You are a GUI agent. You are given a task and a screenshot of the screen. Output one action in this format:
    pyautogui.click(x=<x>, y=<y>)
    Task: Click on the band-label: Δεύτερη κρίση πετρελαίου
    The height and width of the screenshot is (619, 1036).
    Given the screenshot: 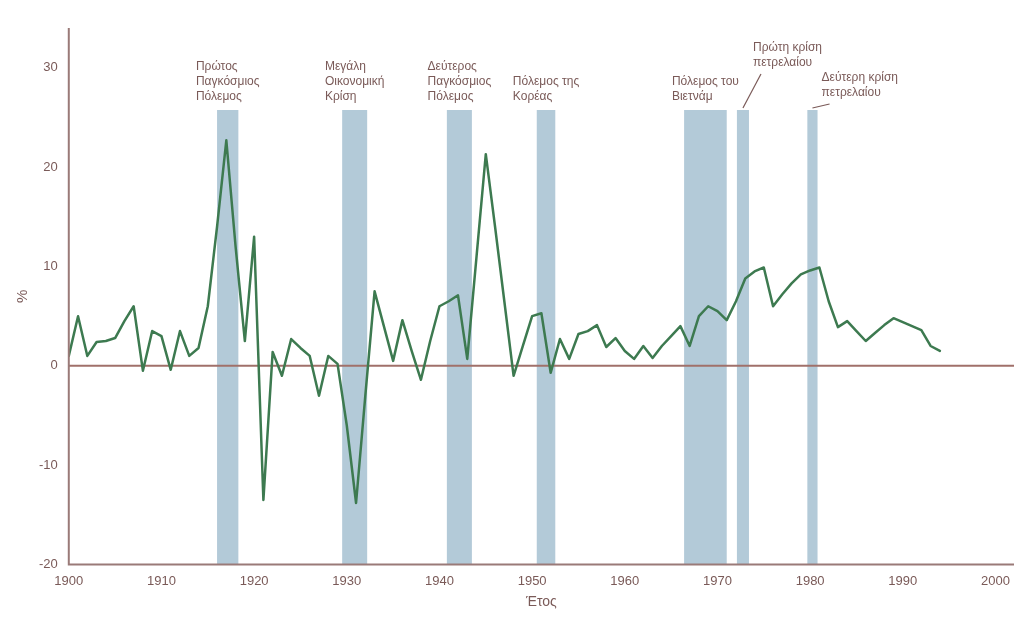 What is the action you would take?
    pyautogui.click(x=859, y=85)
    